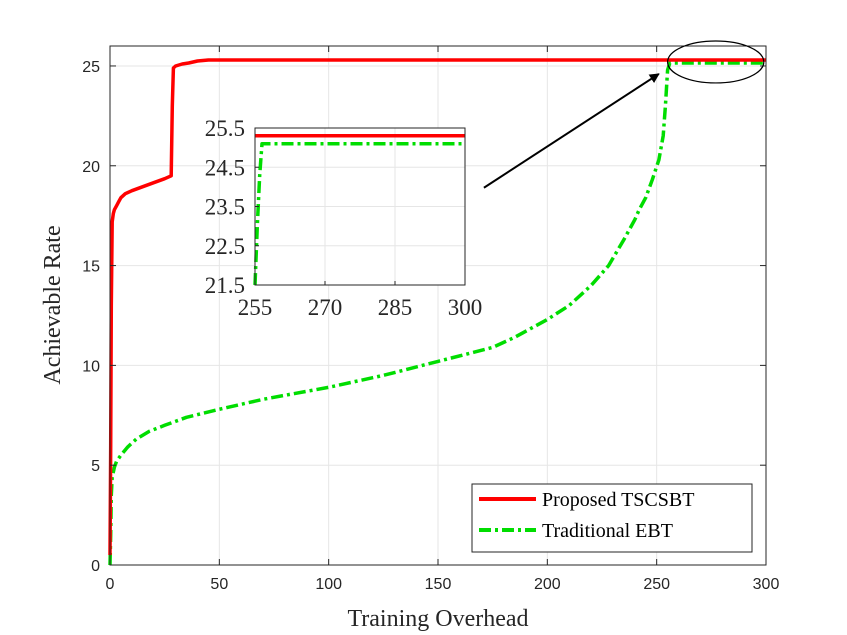 This screenshot has height=635, width=847. I want to click on inset-y-tick-labels: 21.5 22.5 23.5 24.5 25.5, so click(225, 207).